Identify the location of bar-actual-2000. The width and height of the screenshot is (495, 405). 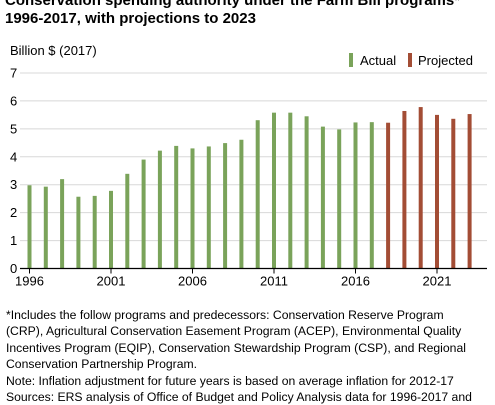
(94, 232).